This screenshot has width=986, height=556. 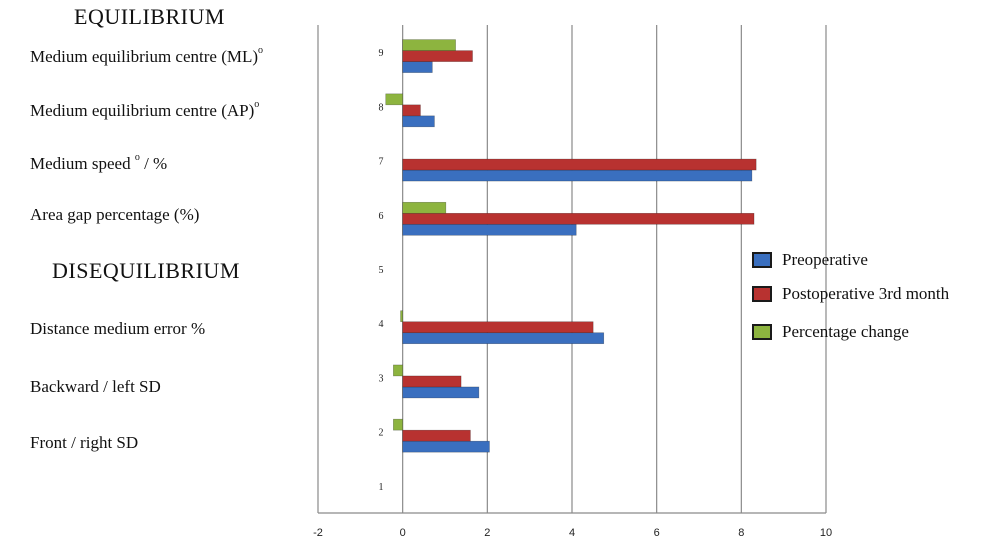 What do you see at coordinates (381, 487) in the screenshot?
I see `category-label: 1` at bounding box center [381, 487].